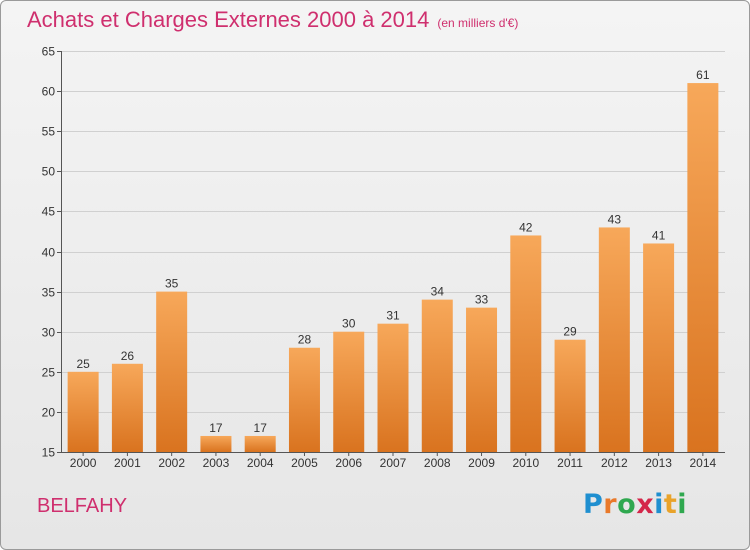 The image size is (750, 550). Describe the element at coordinates (393, 463) in the screenshot. I see `x-tick-label: 2007` at that location.